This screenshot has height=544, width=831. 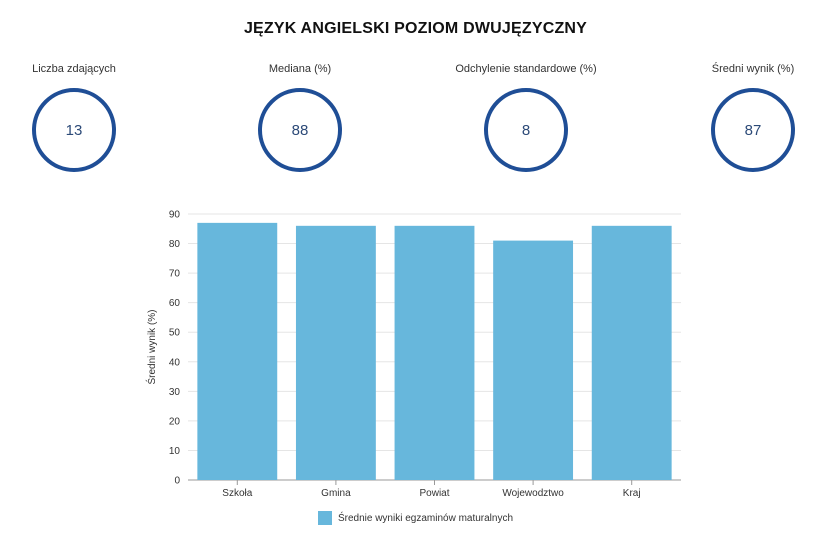 I want to click on stat-label: Liczba zdających, so click(x=74, y=69).